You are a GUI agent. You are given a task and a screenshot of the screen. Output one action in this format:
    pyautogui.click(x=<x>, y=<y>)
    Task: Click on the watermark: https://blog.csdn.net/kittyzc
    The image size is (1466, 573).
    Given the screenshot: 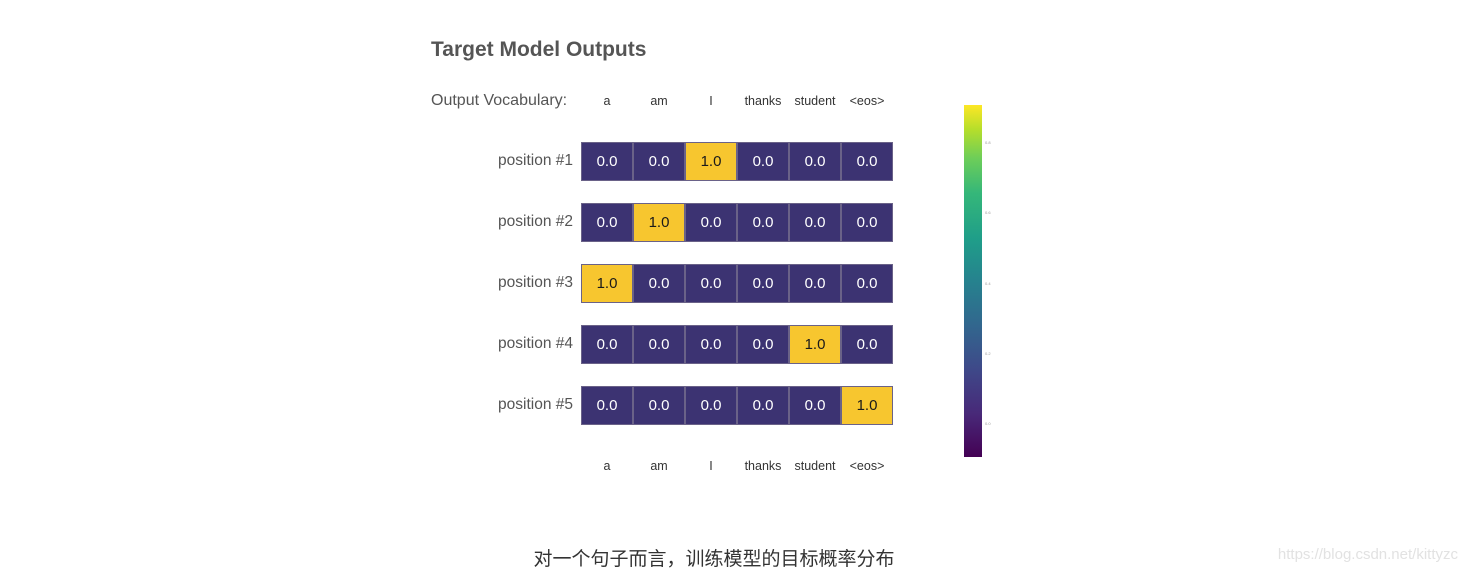 What is the action you would take?
    pyautogui.click(x=1367, y=554)
    